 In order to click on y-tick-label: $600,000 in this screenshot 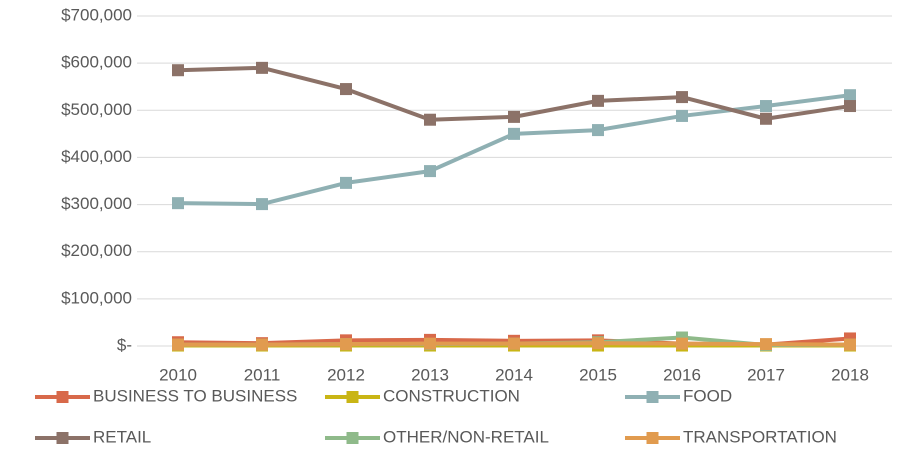, I will do `click(96, 62)`.